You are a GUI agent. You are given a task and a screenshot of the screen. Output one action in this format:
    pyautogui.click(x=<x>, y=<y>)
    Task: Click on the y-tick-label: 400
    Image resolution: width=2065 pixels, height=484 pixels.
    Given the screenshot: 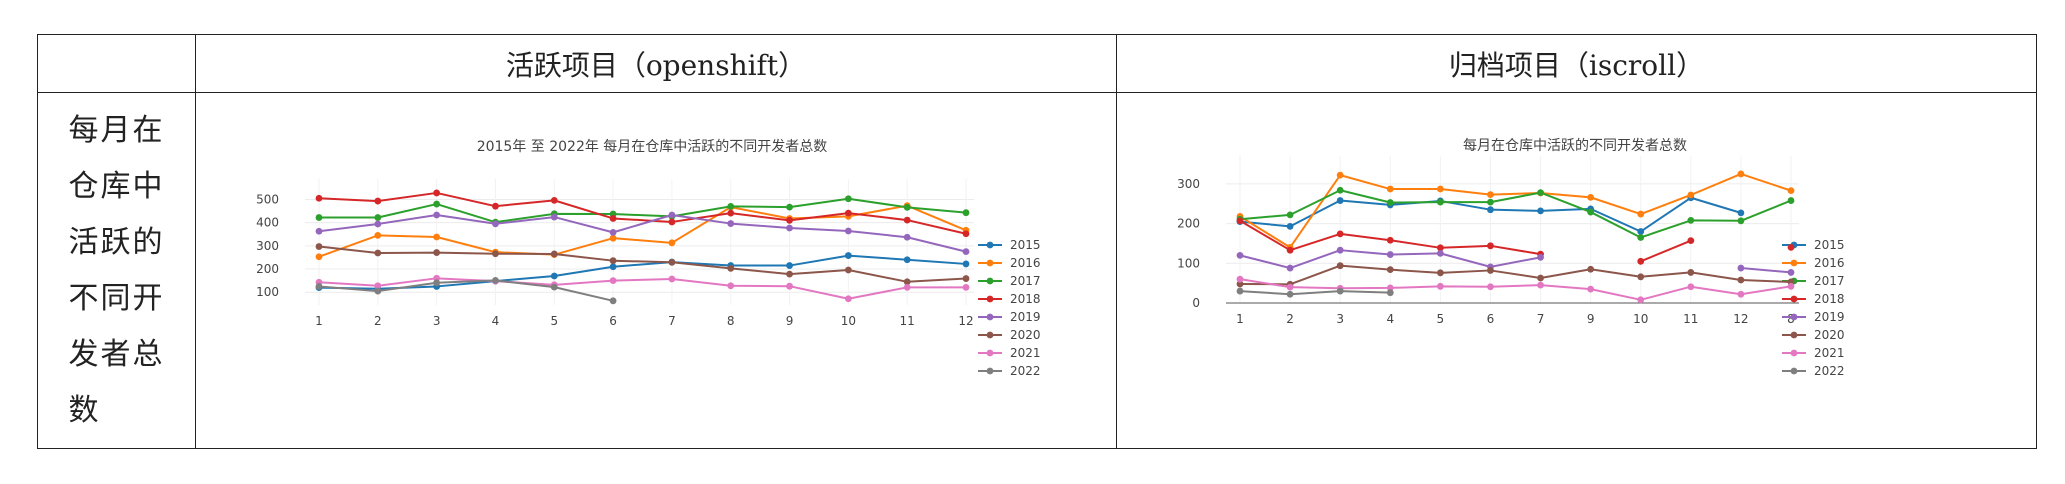 What is the action you would take?
    pyautogui.click(x=267, y=223)
    